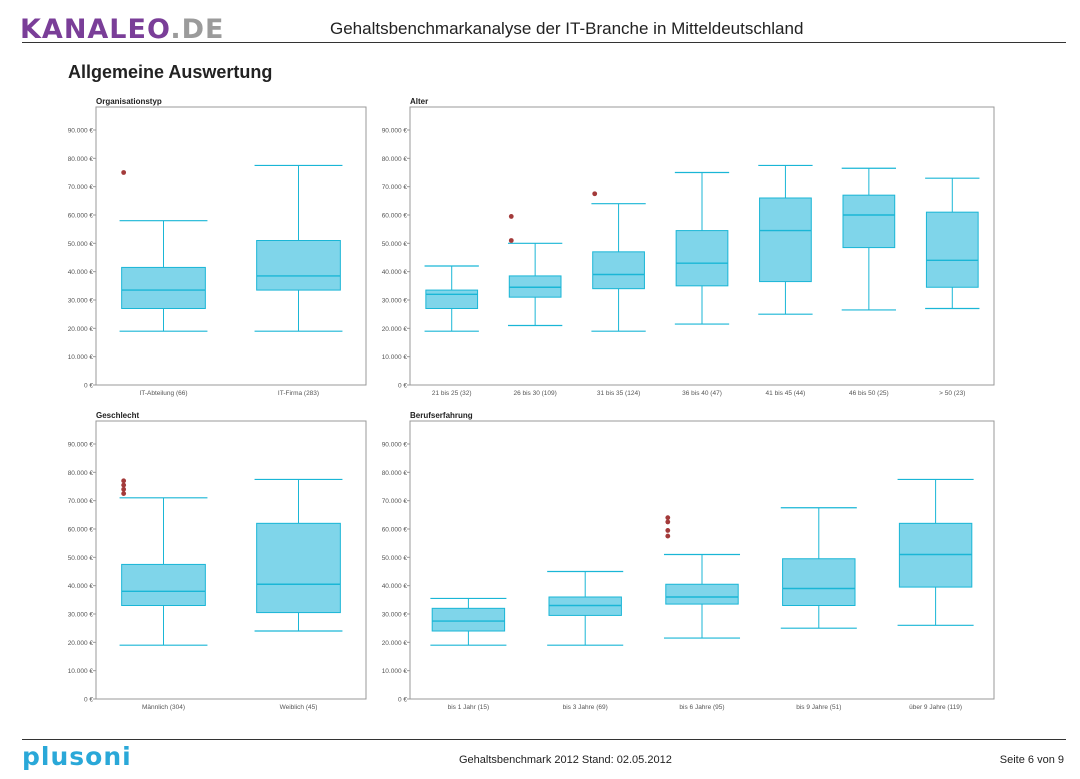 This screenshot has height=779, width=1080. Describe the element at coordinates (786, 393) in the screenshot. I see `x-category-label: 41 bis 45 (44)` at that location.